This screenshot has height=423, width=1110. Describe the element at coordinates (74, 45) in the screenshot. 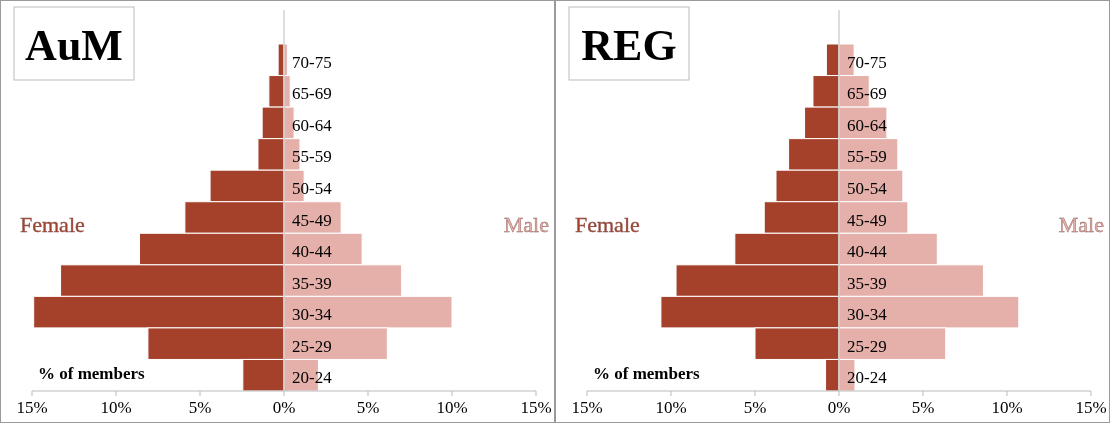

I see `chart-title: AuM` at that location.